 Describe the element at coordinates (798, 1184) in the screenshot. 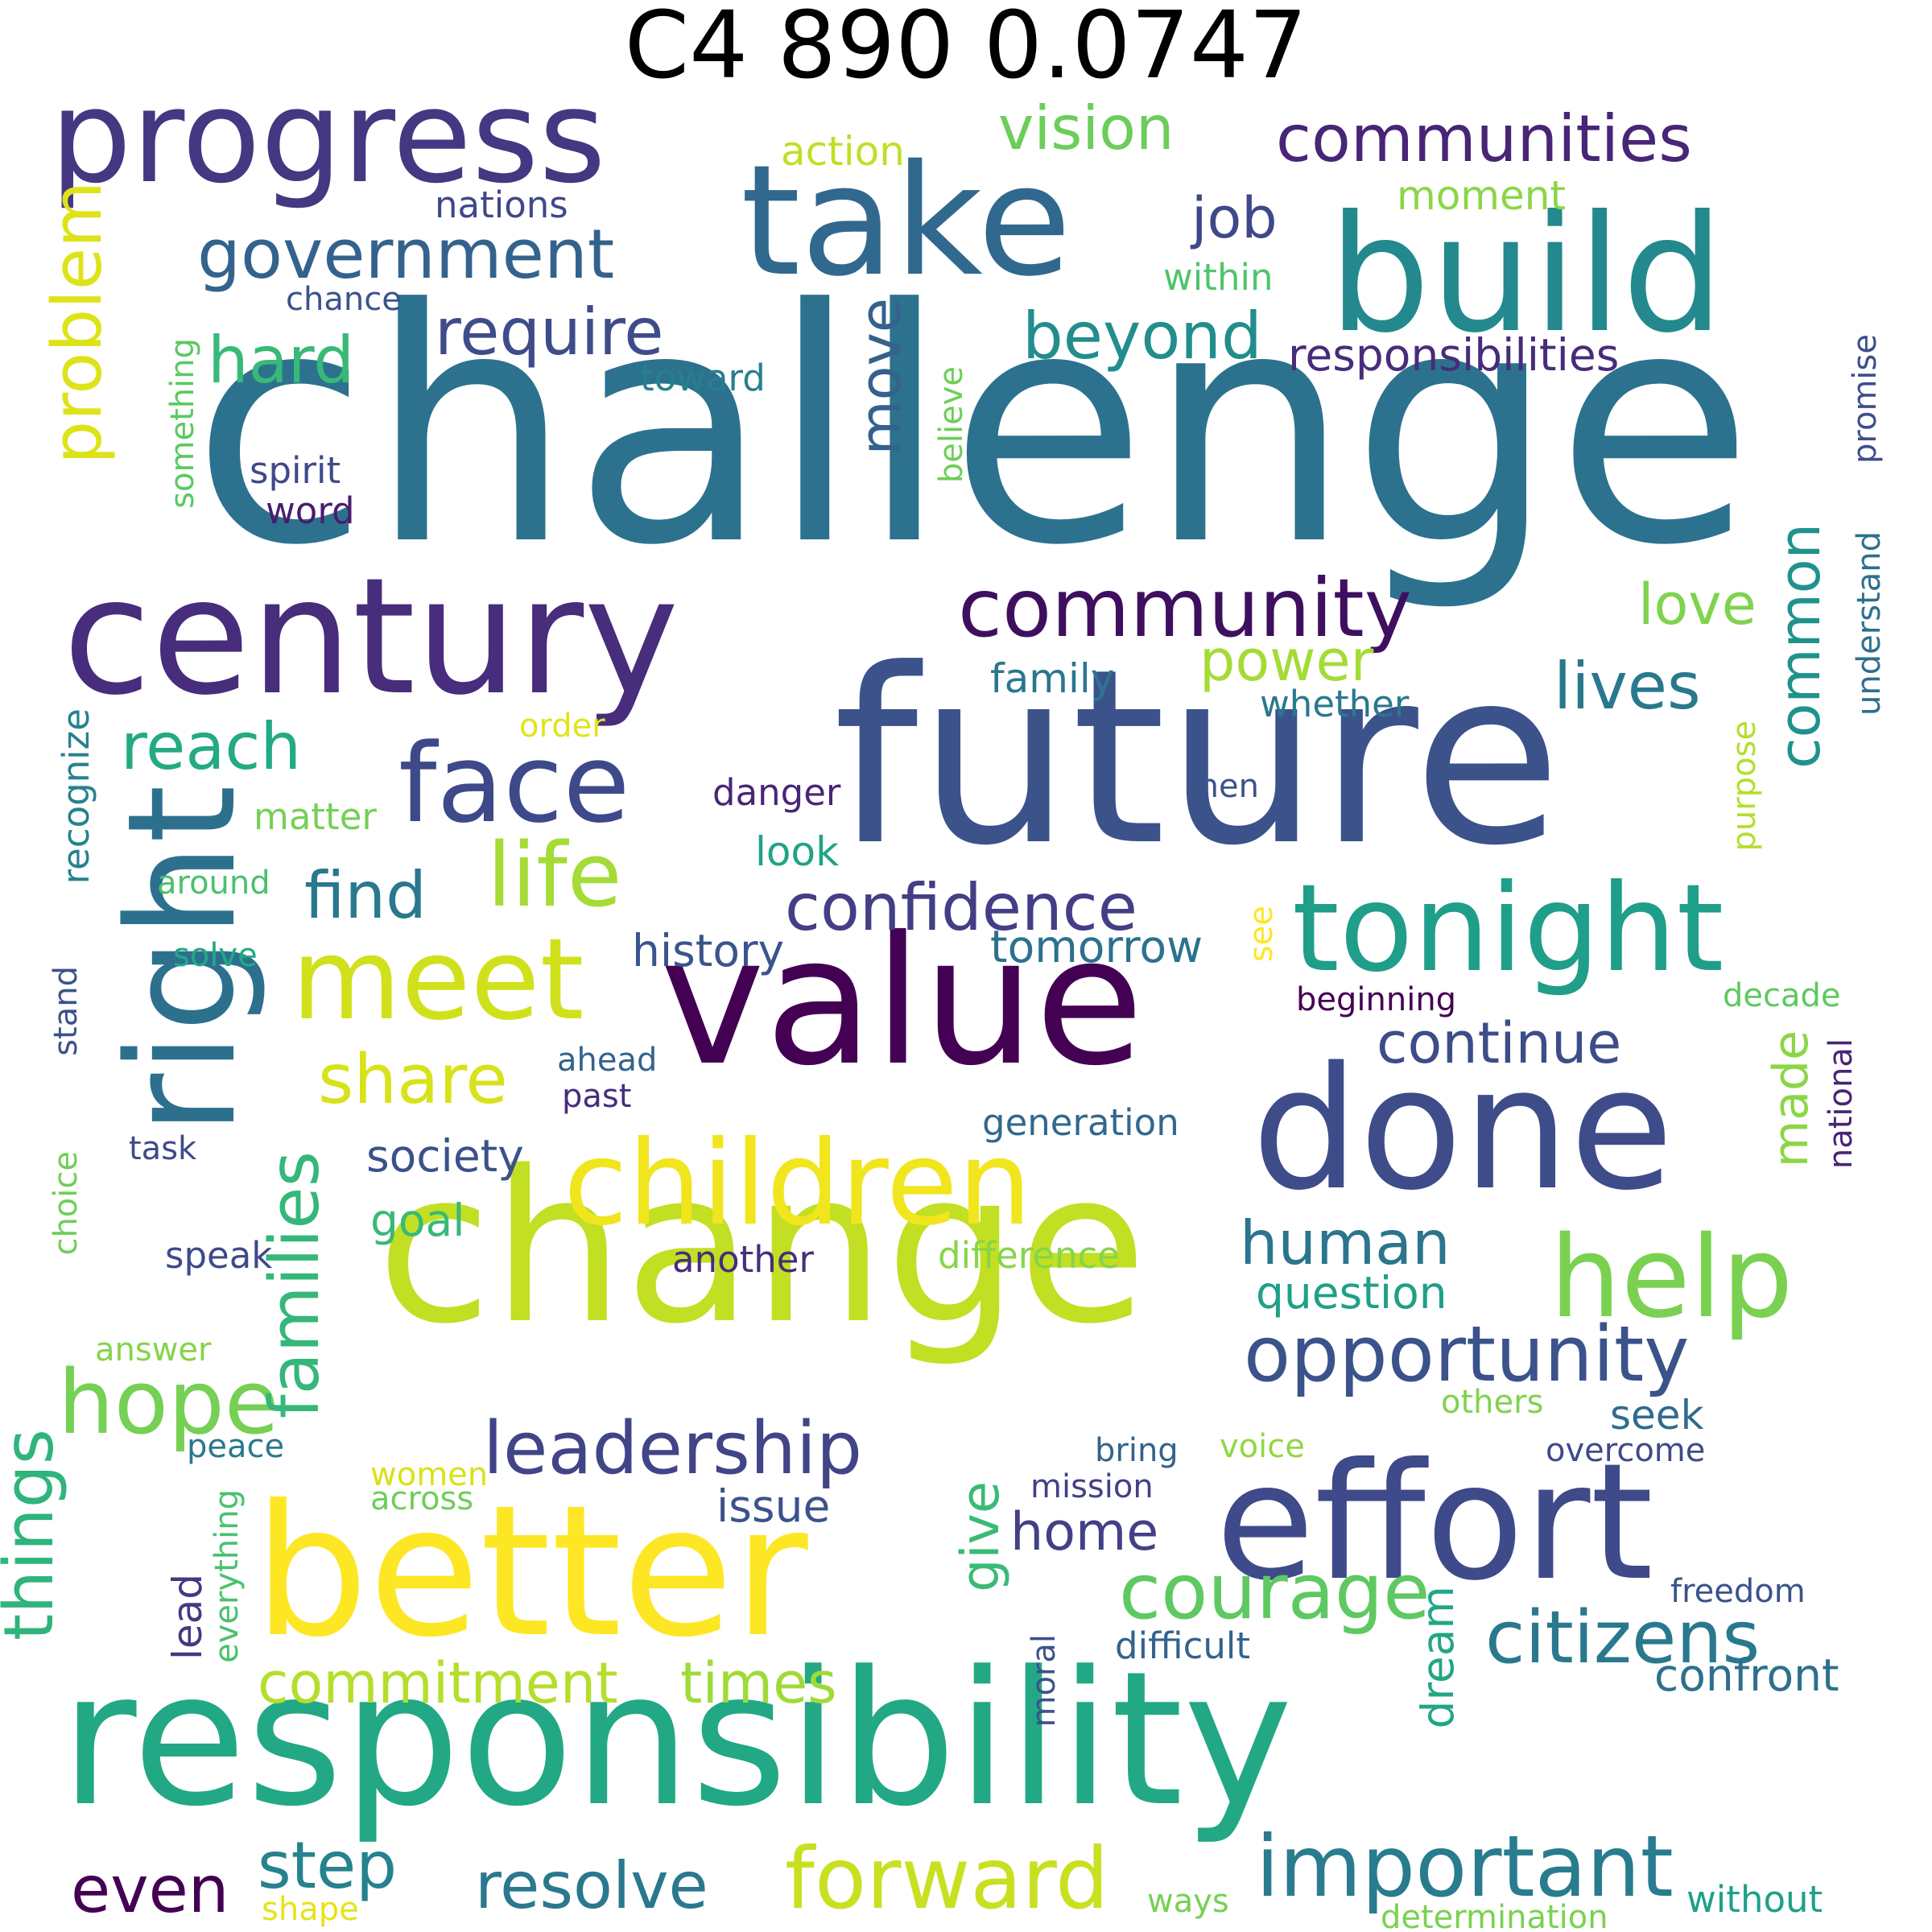

I see `word-children: children` at that location.